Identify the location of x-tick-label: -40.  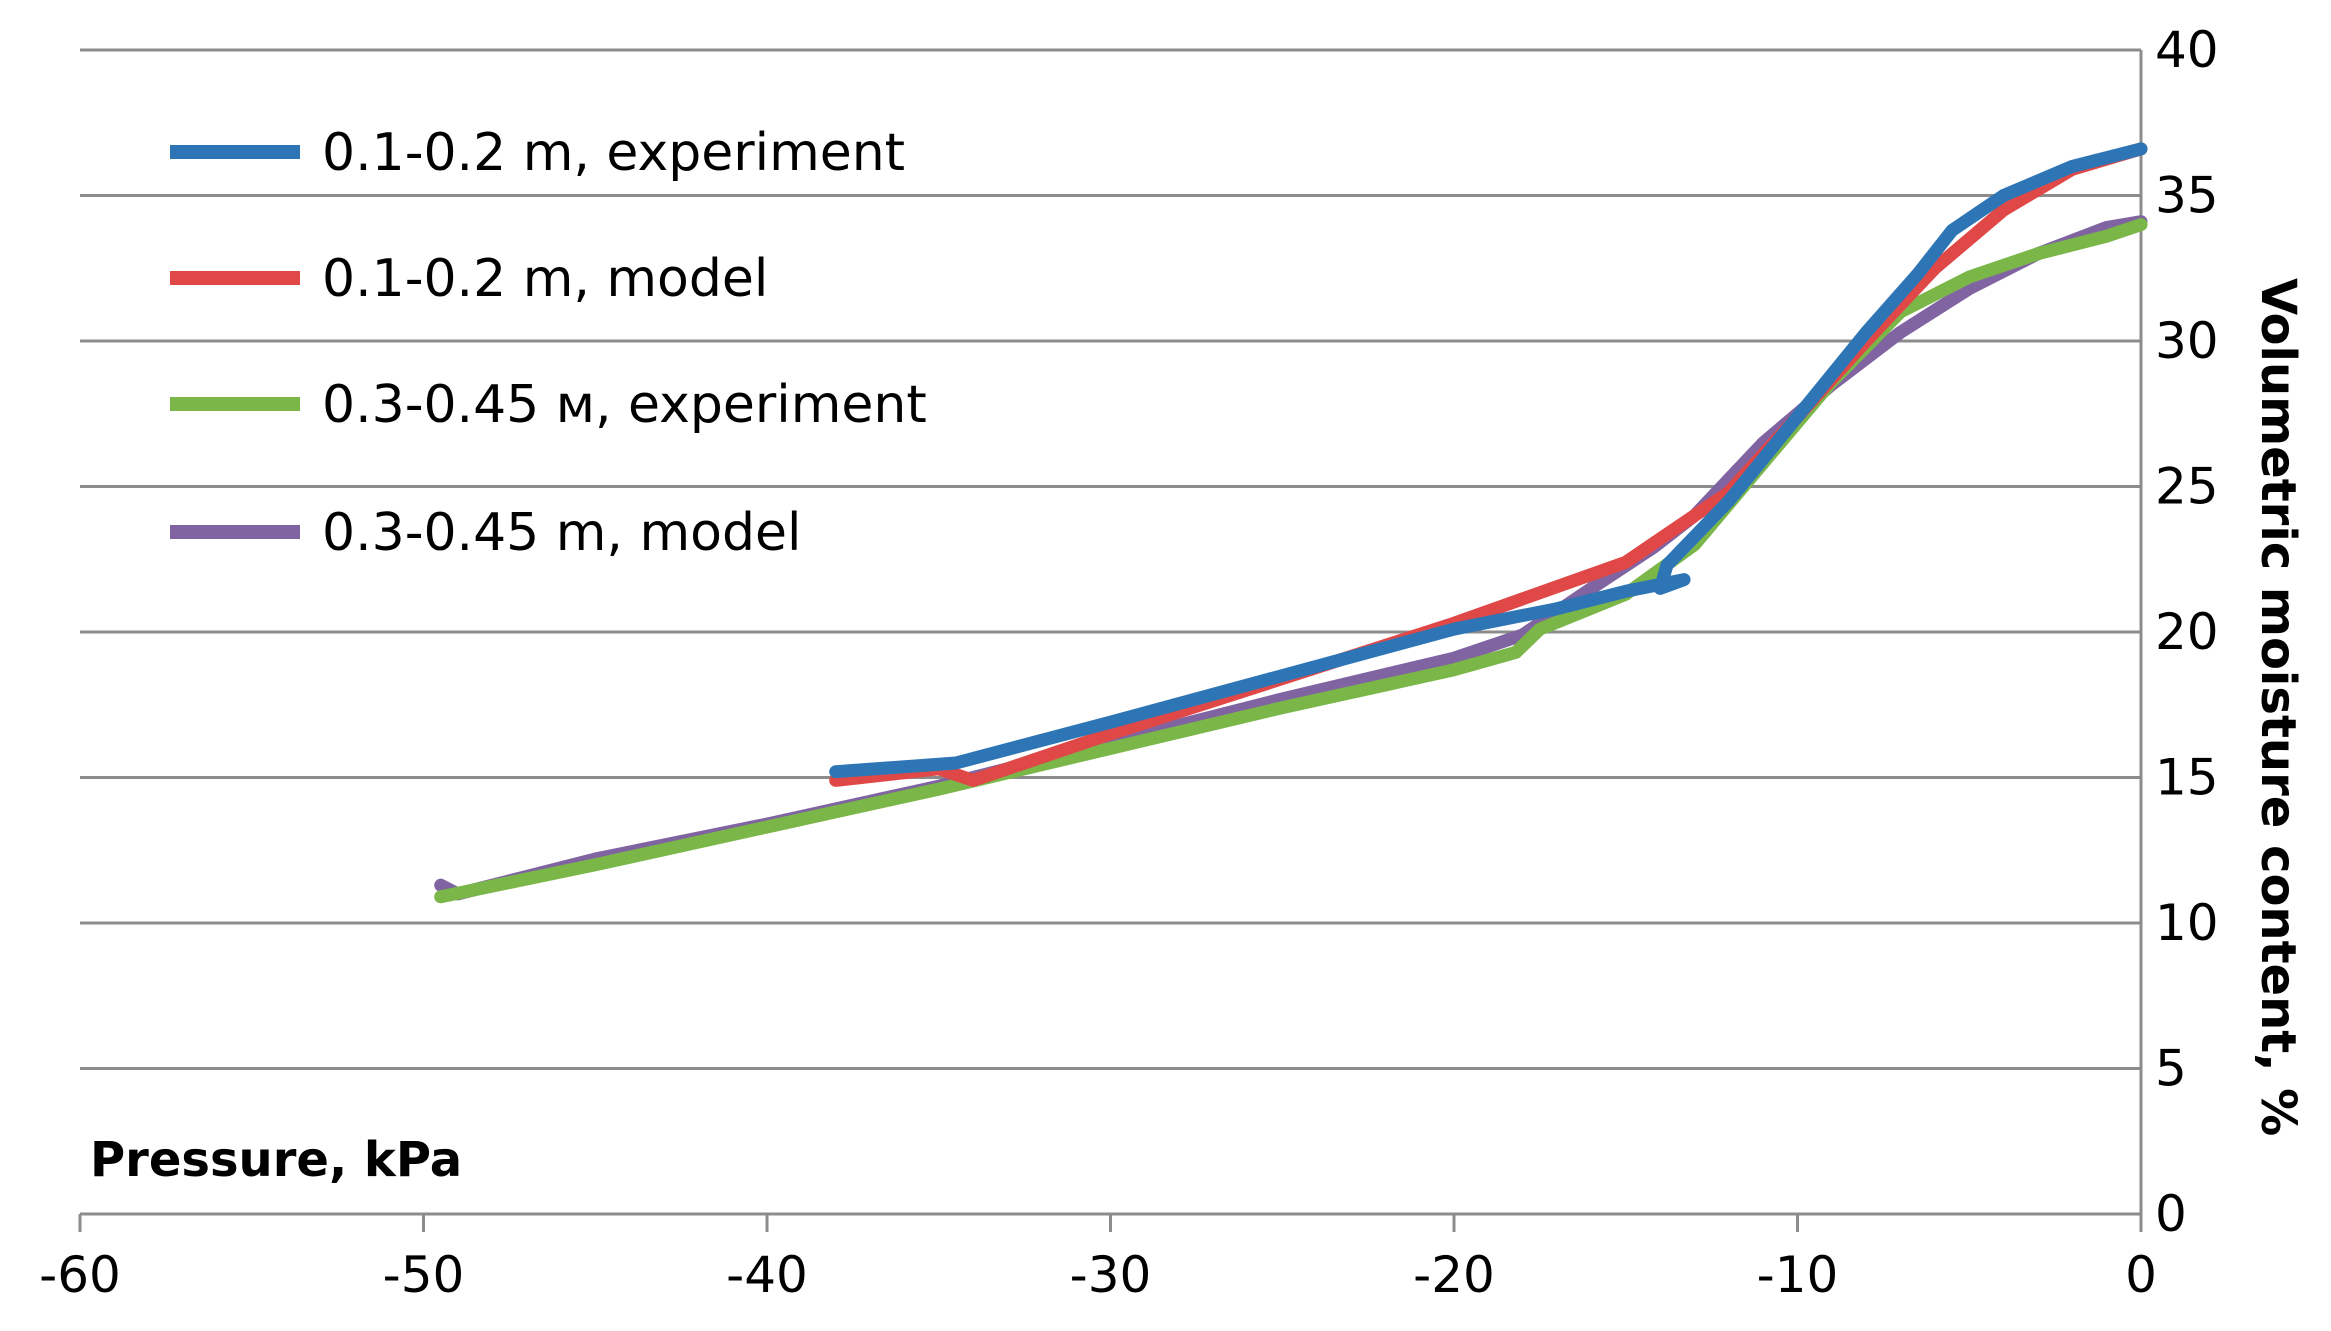
(767, 1275).